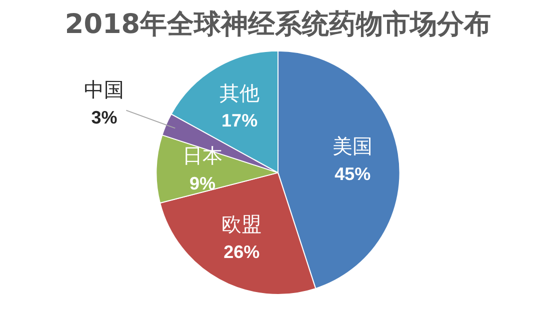 Image resolution: width=556 pixels, height=309 pixels. Describe the element at coordinates (352, 174) in the screenshot. I see `data-label: 45%` at that location.